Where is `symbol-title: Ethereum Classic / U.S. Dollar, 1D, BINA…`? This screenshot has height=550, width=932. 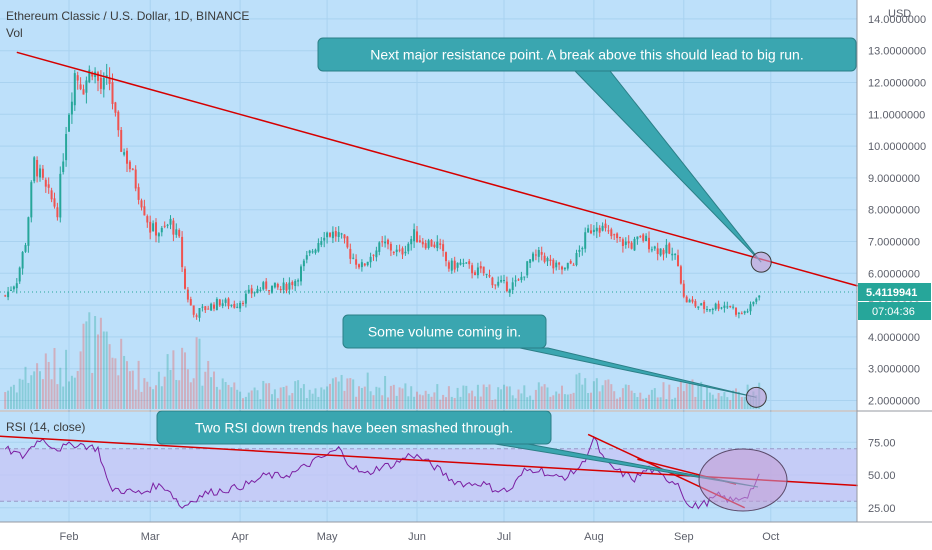
symbol-title: Ethereum Classic / U.S. Dollar, 1D, BINA… is located at coordinates (128, 16).